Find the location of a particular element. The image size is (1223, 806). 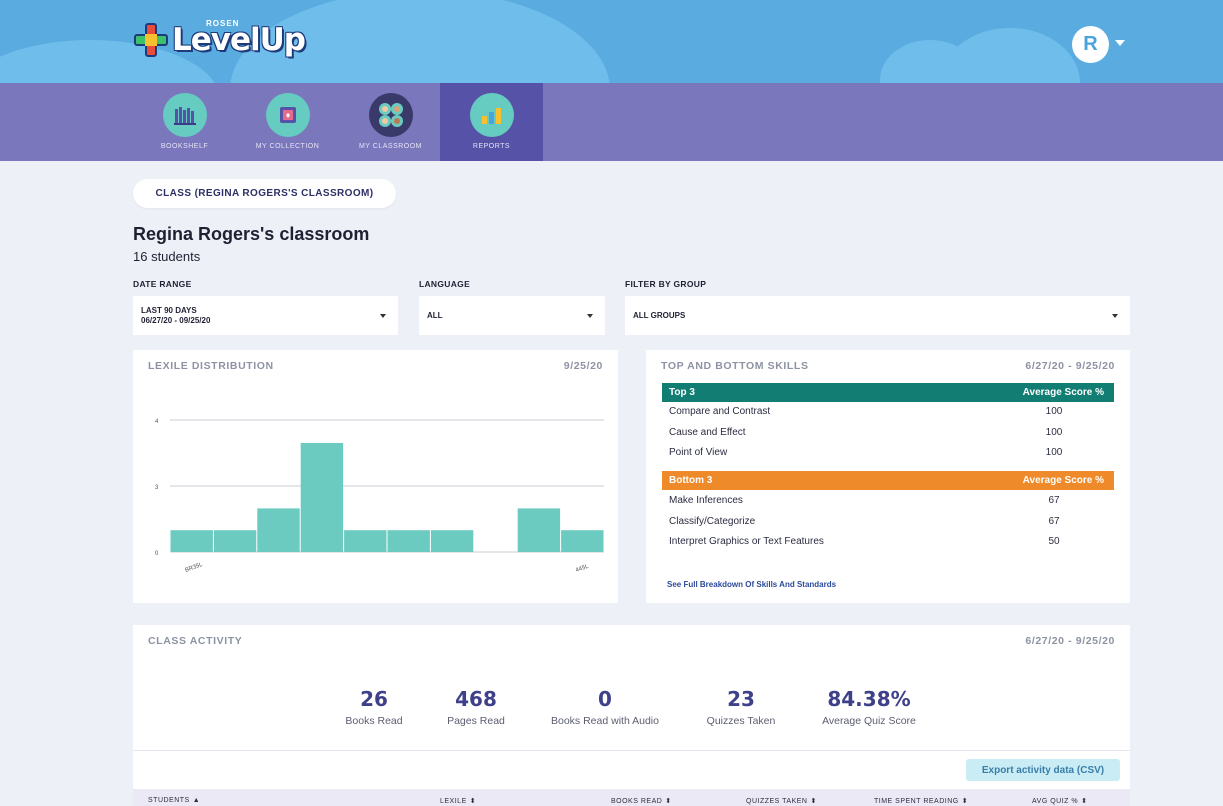

column-label: LEXILE is located at coordinates (453, 801).